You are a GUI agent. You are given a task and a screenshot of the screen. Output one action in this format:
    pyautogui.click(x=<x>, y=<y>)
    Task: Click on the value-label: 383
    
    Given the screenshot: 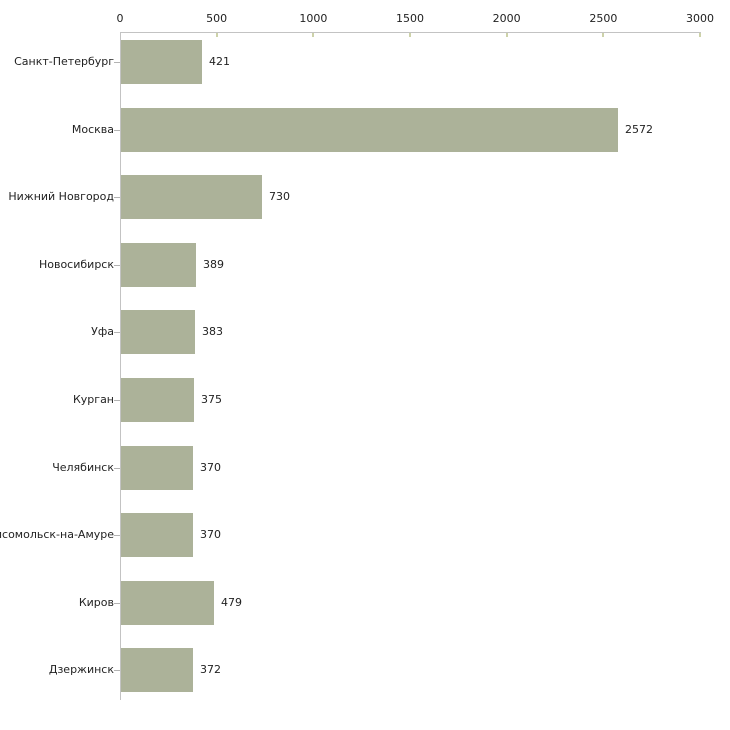 What is the action you would take?
    pyautogui.click(x=212, y=331)
    